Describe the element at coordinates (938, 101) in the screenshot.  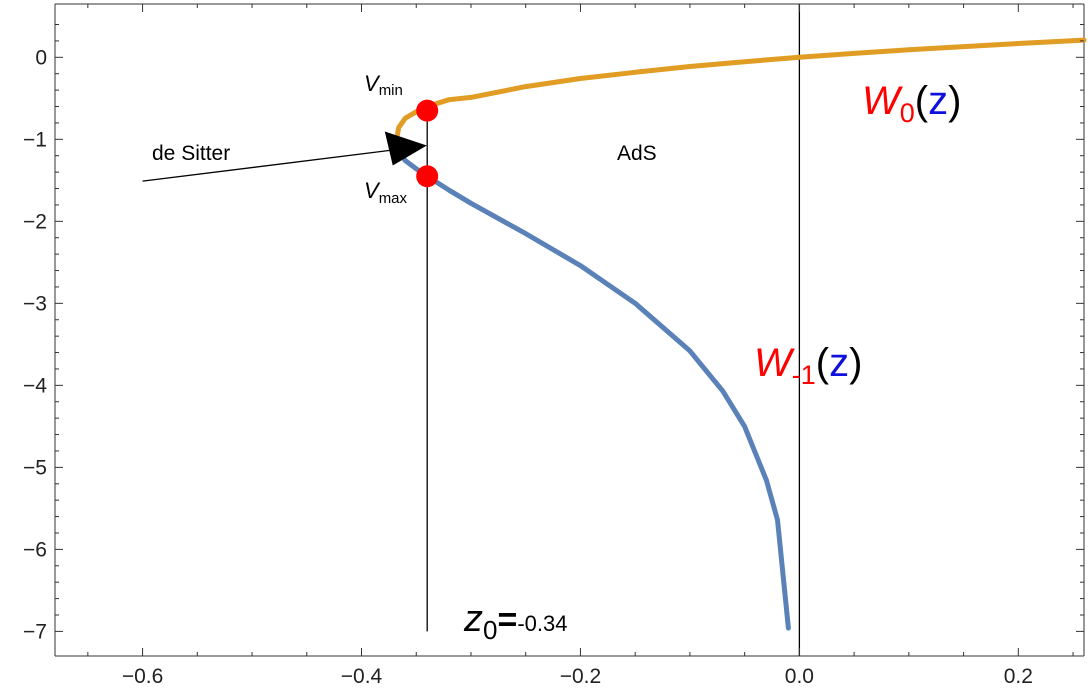
I see `w0-z: z` at that location.